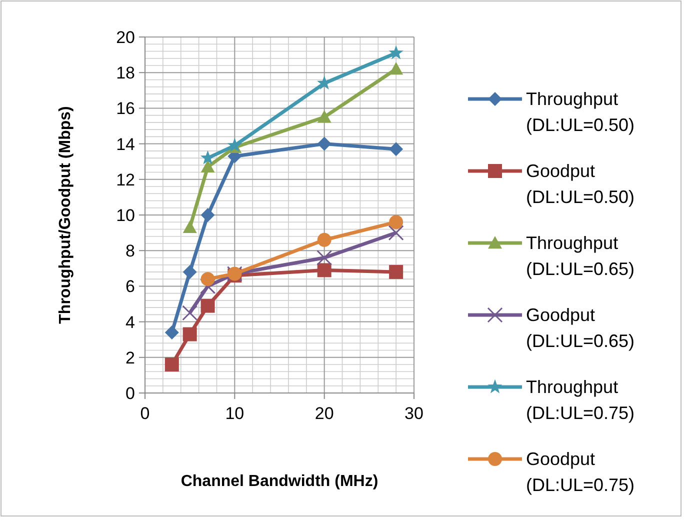 The height and width of the screenshot is (521, 686). Describe the element at coordinates (130, 358) in the screenshot. I see `y-tick-label: 2` at that location.